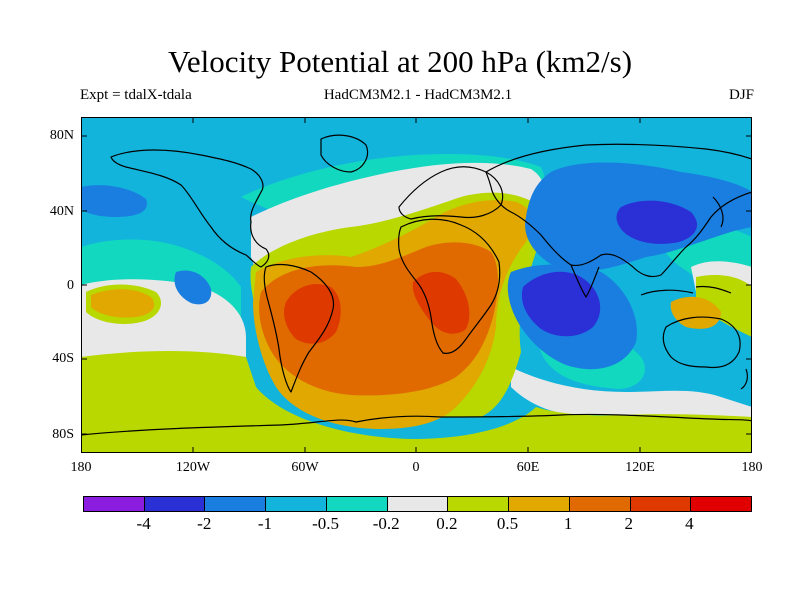 This screenshot has height=600, width=800. I want to click on lat-label-80n: 80N, so click(61, 135).